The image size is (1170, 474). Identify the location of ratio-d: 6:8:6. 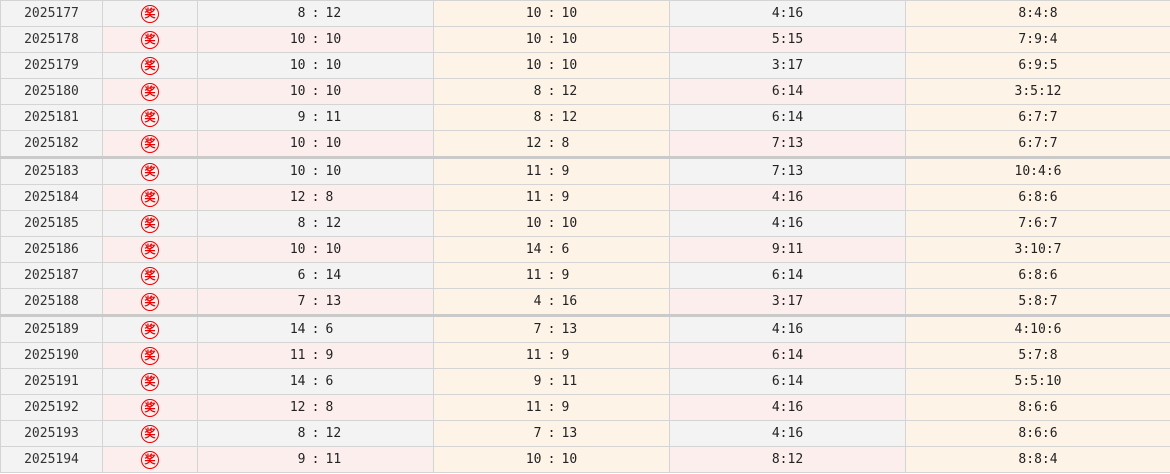
(1037, 275).